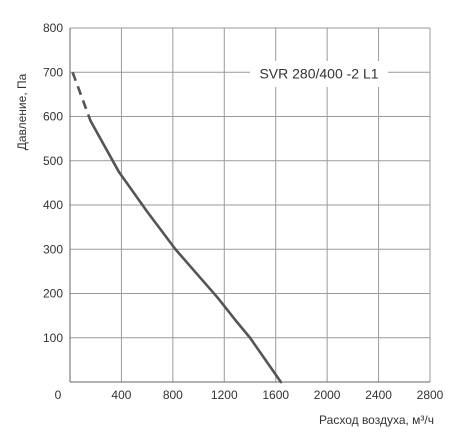 This screenshot has height=441, width=454. Describe the element at coordinates (53, 205) in the screenshot. I see `y-tick-label-400: 400` at that location.